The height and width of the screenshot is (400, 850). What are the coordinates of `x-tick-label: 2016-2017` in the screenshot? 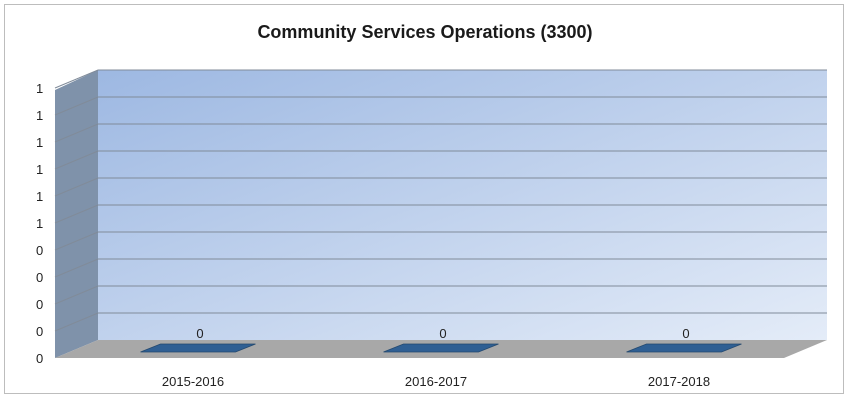 It's located at (436, 381).